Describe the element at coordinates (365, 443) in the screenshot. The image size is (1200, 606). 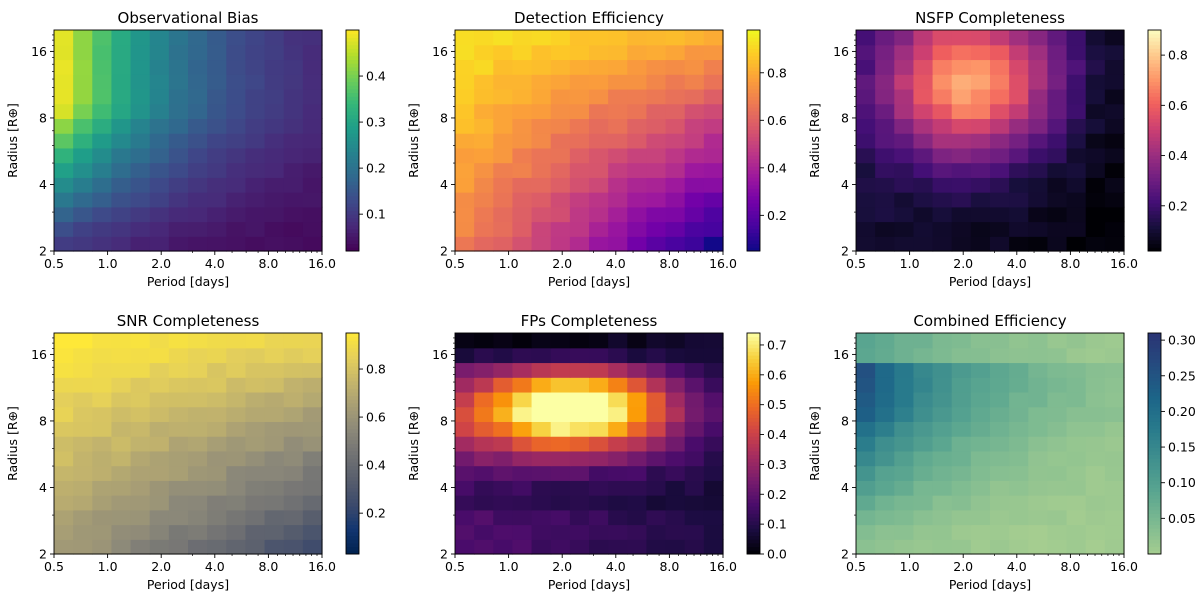
I see `colorbar: 0.20.40.60.8` at that location.